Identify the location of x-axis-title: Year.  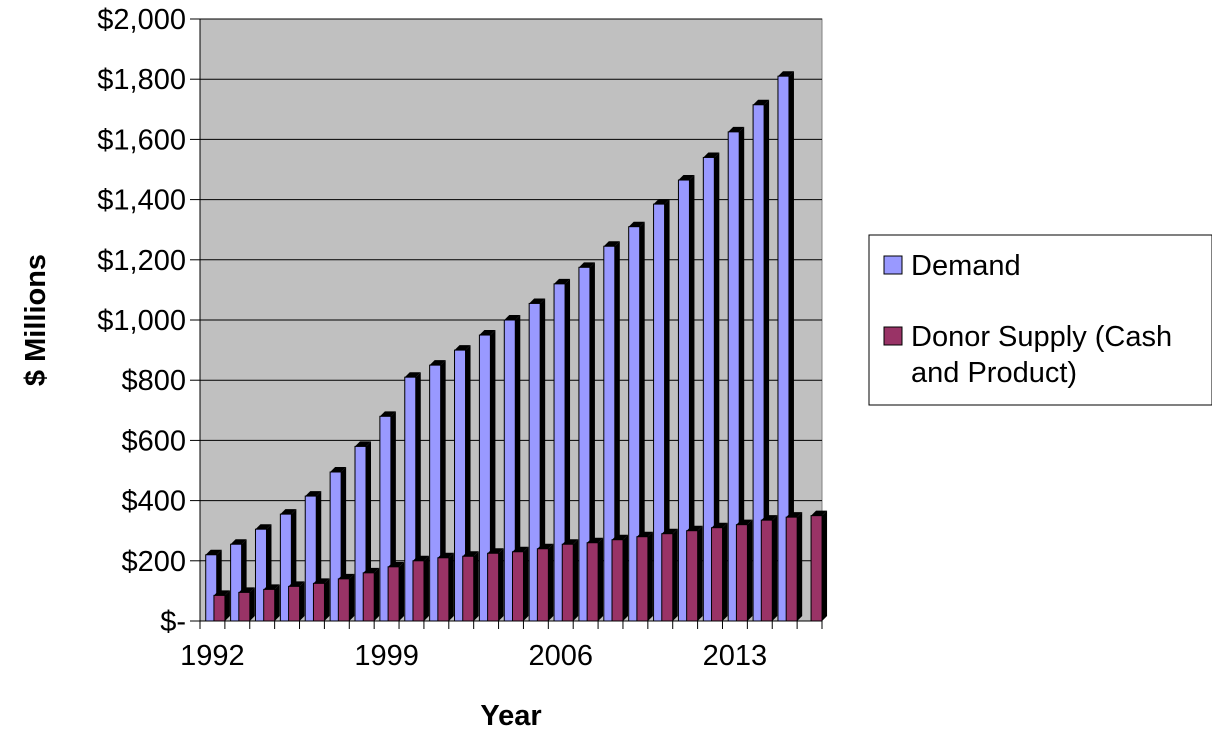
(510, 714).